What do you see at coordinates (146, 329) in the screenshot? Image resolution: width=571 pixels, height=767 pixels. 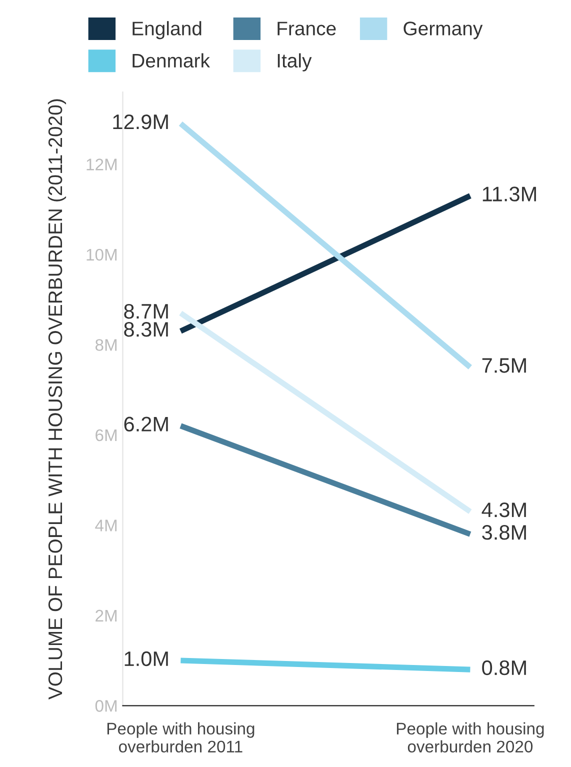 I see `data-label: 8.3M` at bounding box center [146, 329].